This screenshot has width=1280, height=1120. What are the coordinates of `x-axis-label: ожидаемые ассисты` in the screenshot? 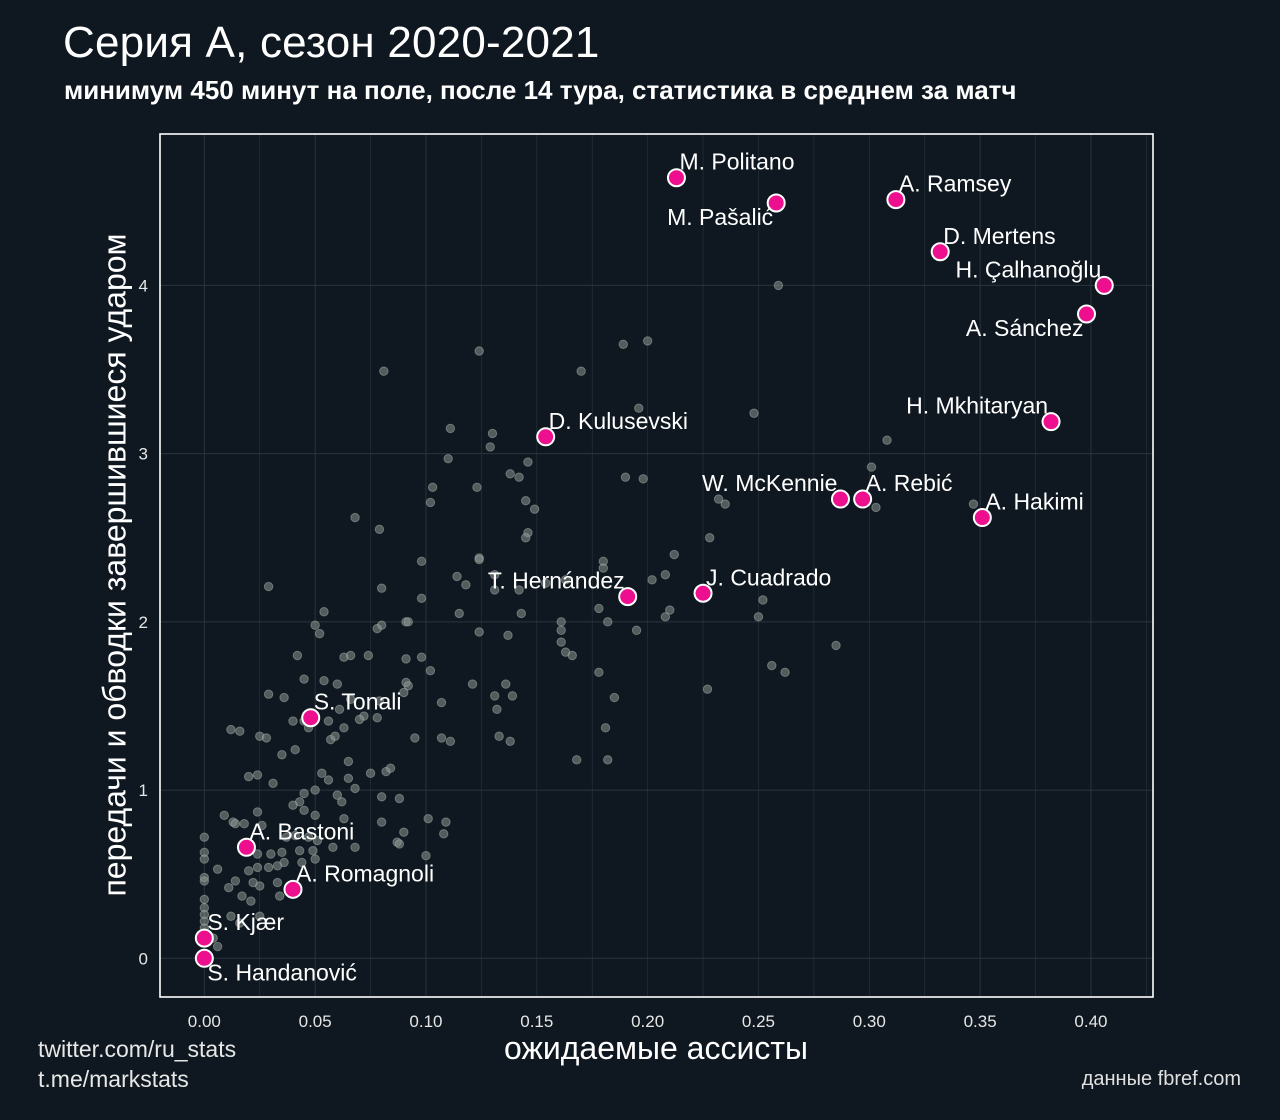 It's located at (656, 1048).